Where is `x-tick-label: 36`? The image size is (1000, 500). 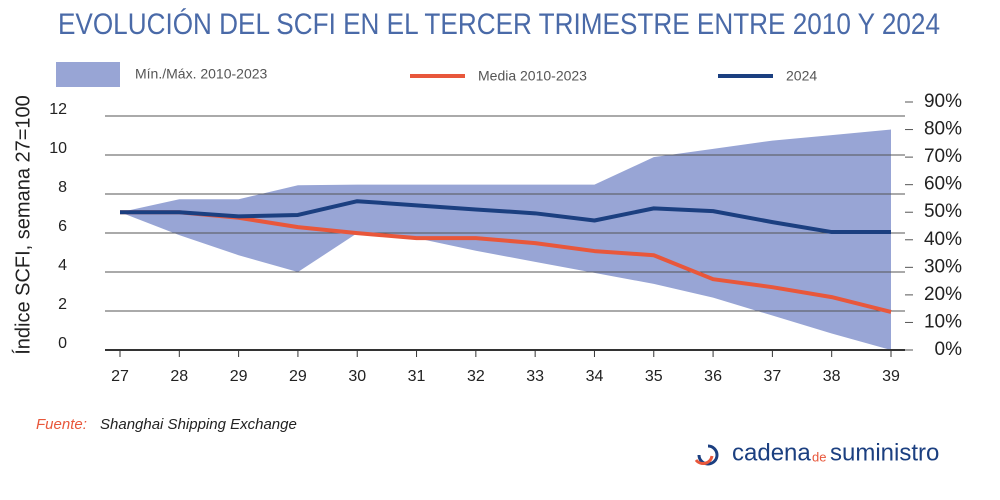
x-tick-label: 36 is located at coordinates (713, 376).